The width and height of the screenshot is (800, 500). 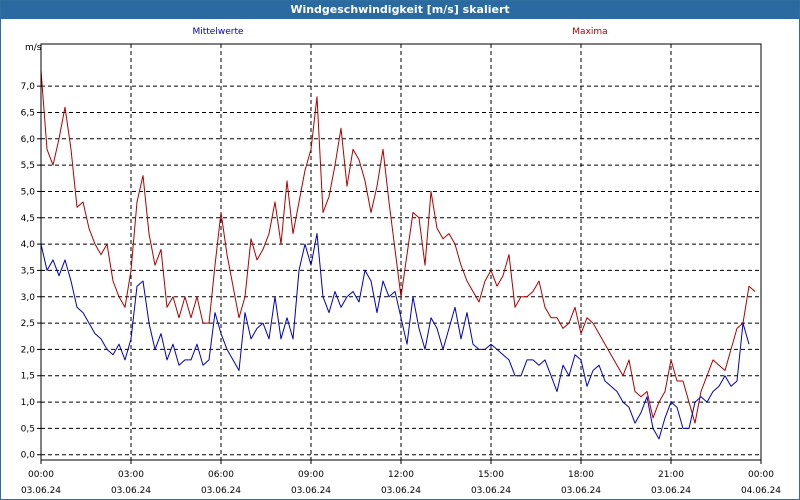 I want to click on y-tick-label: 4,5, so click(x=28, y=219).